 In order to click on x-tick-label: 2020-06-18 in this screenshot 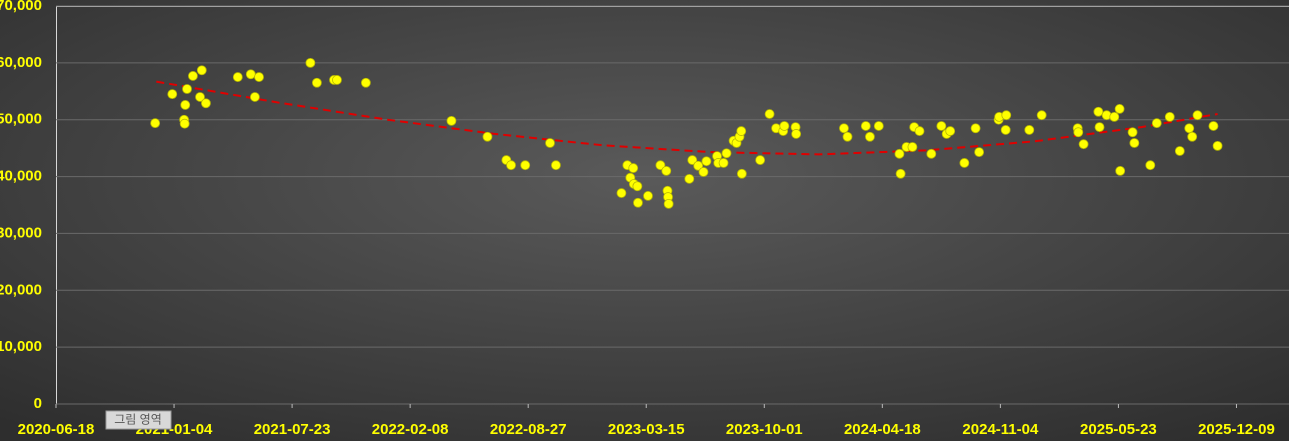, I will do `click(56, 429)`.